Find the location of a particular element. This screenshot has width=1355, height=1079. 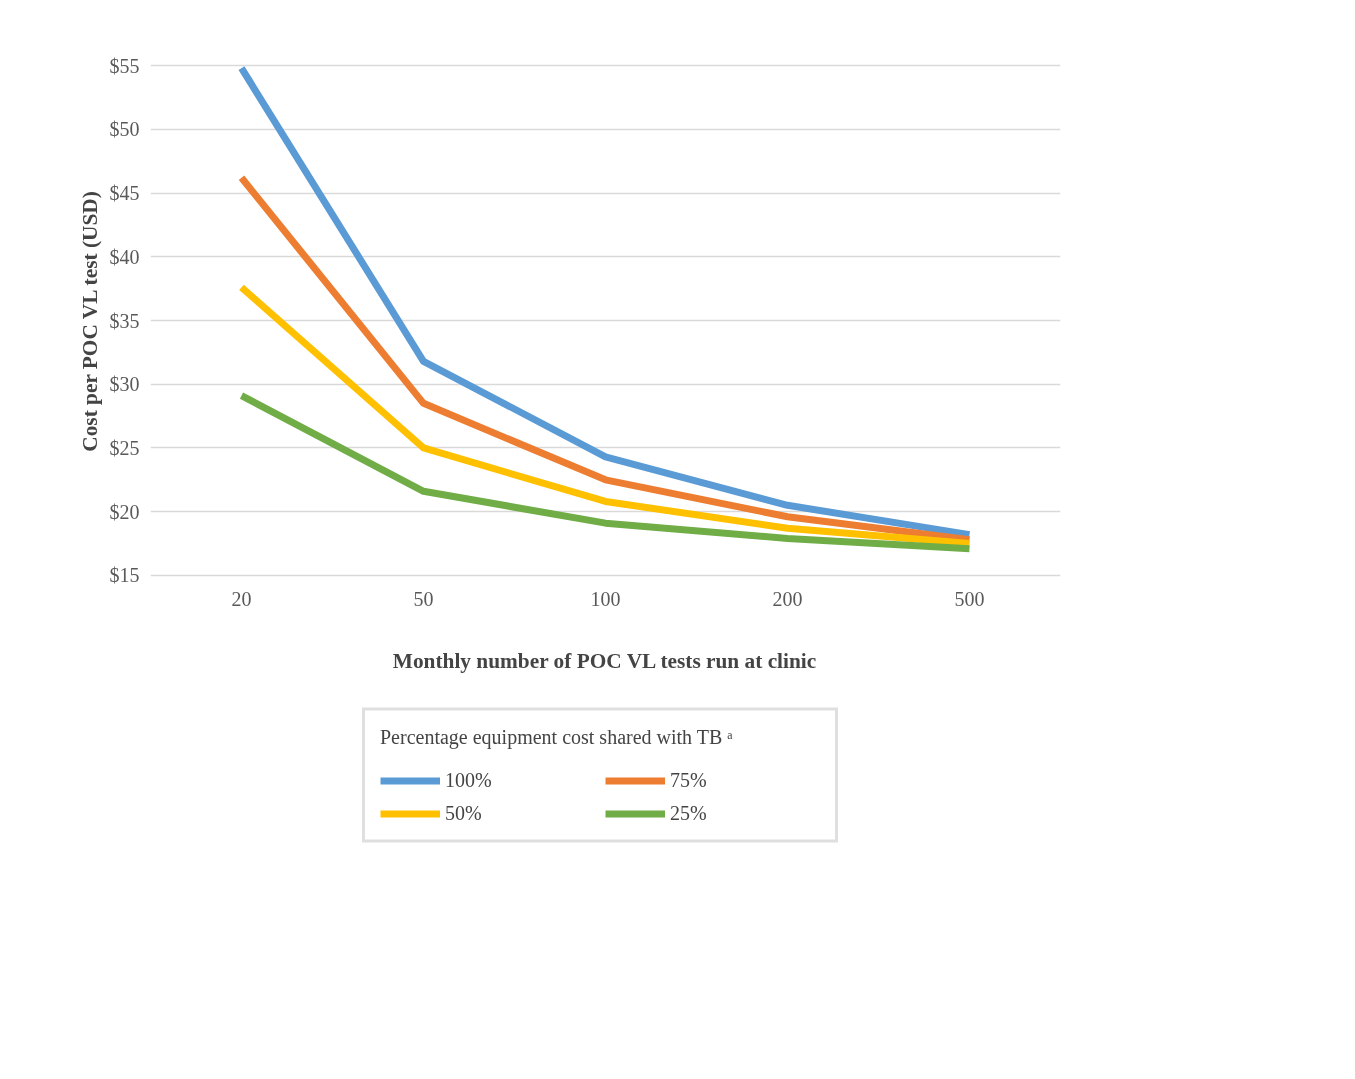

x-tick-label: 500 is located at coordinates (969, 598).